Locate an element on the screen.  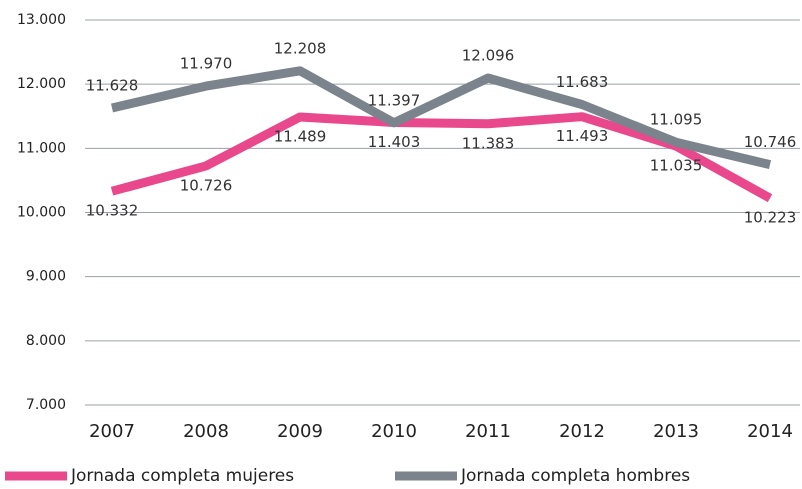
data-label: 11.970 is located at coordinates (206, 64).